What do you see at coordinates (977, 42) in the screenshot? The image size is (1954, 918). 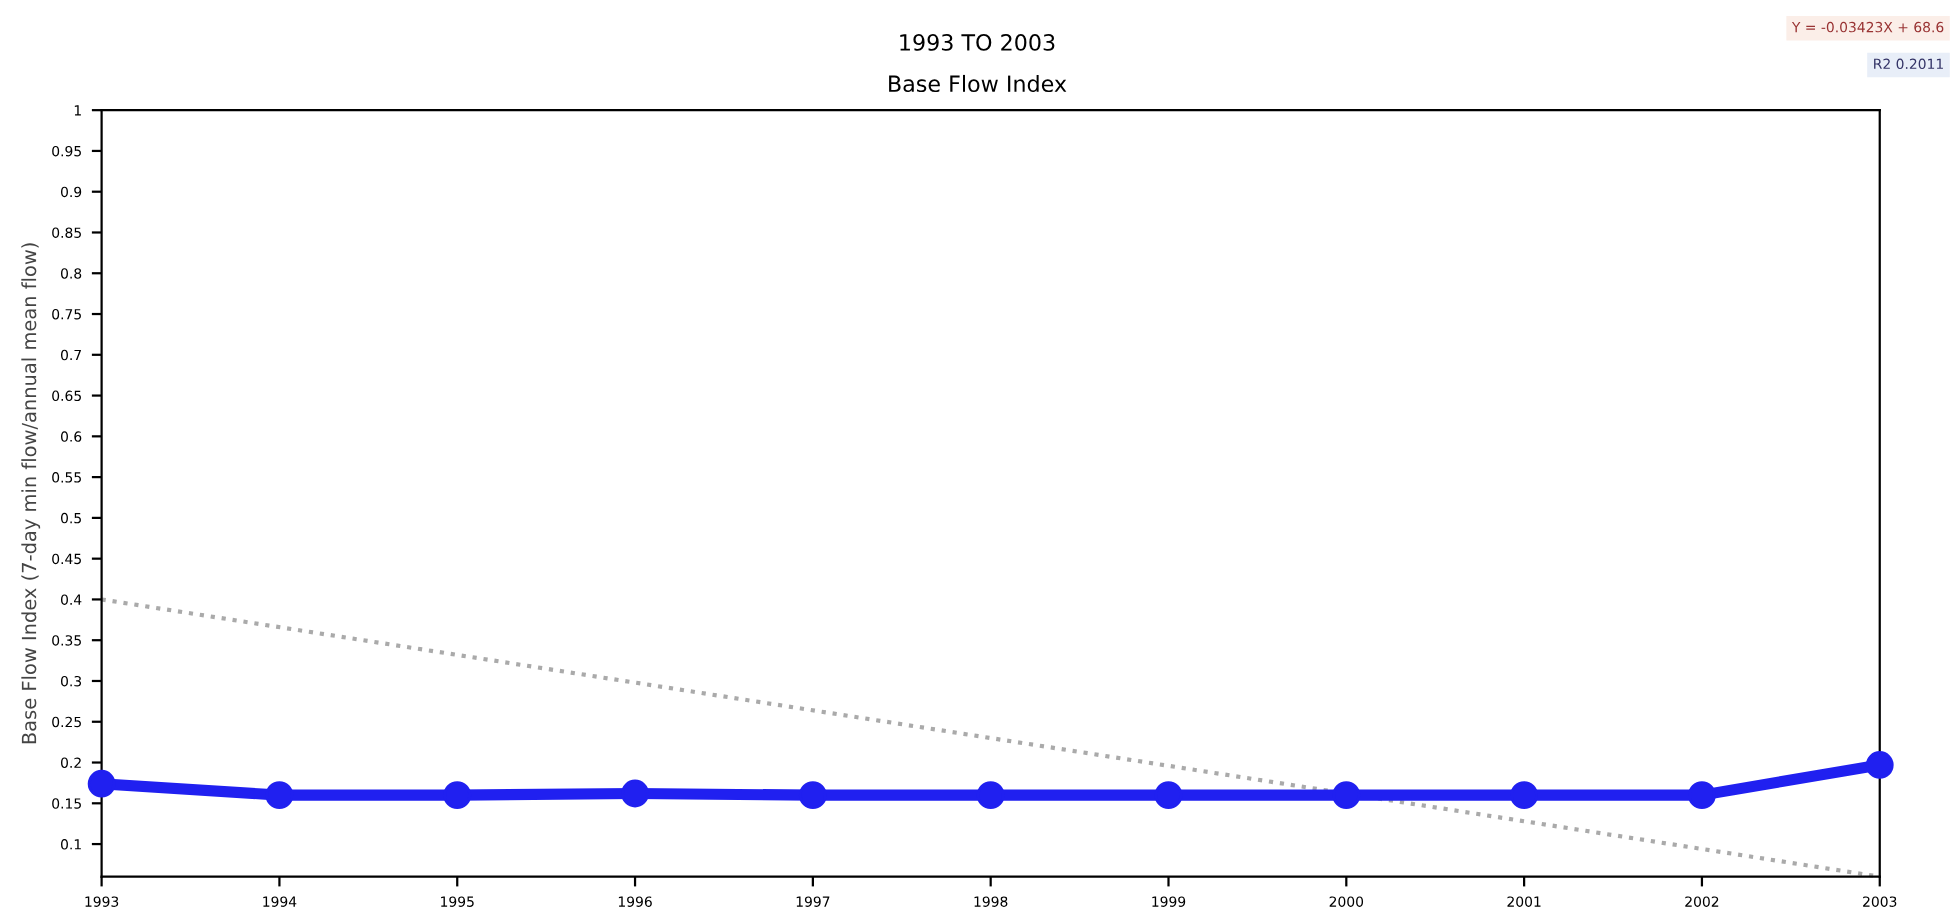 I see `chart-title: 1993 TO 2003` at bounding box center [977, 42].